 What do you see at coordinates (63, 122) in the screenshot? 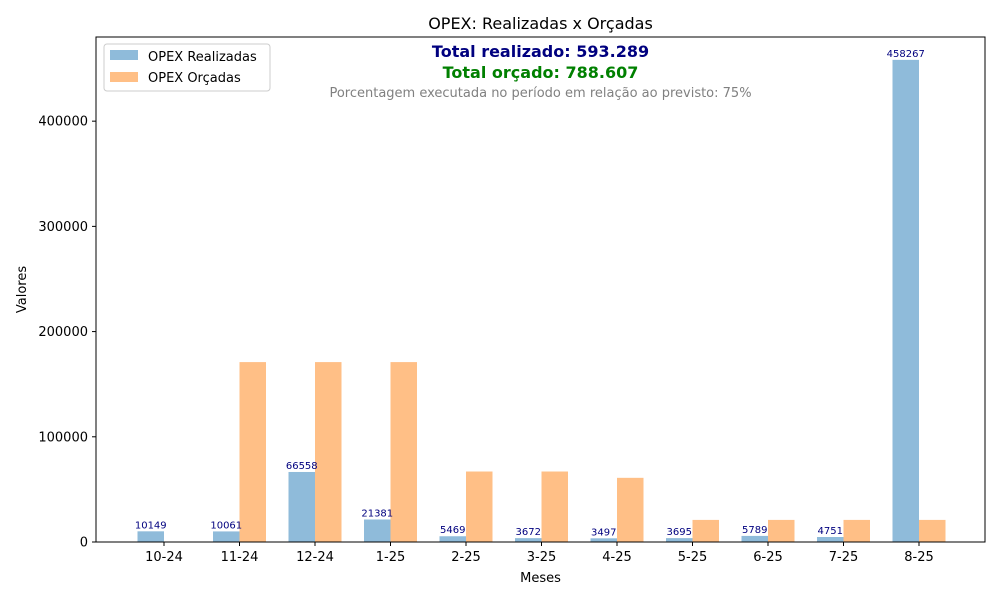
I see `y-tick-label-400000: 400000` at bounding box center [63, 122].